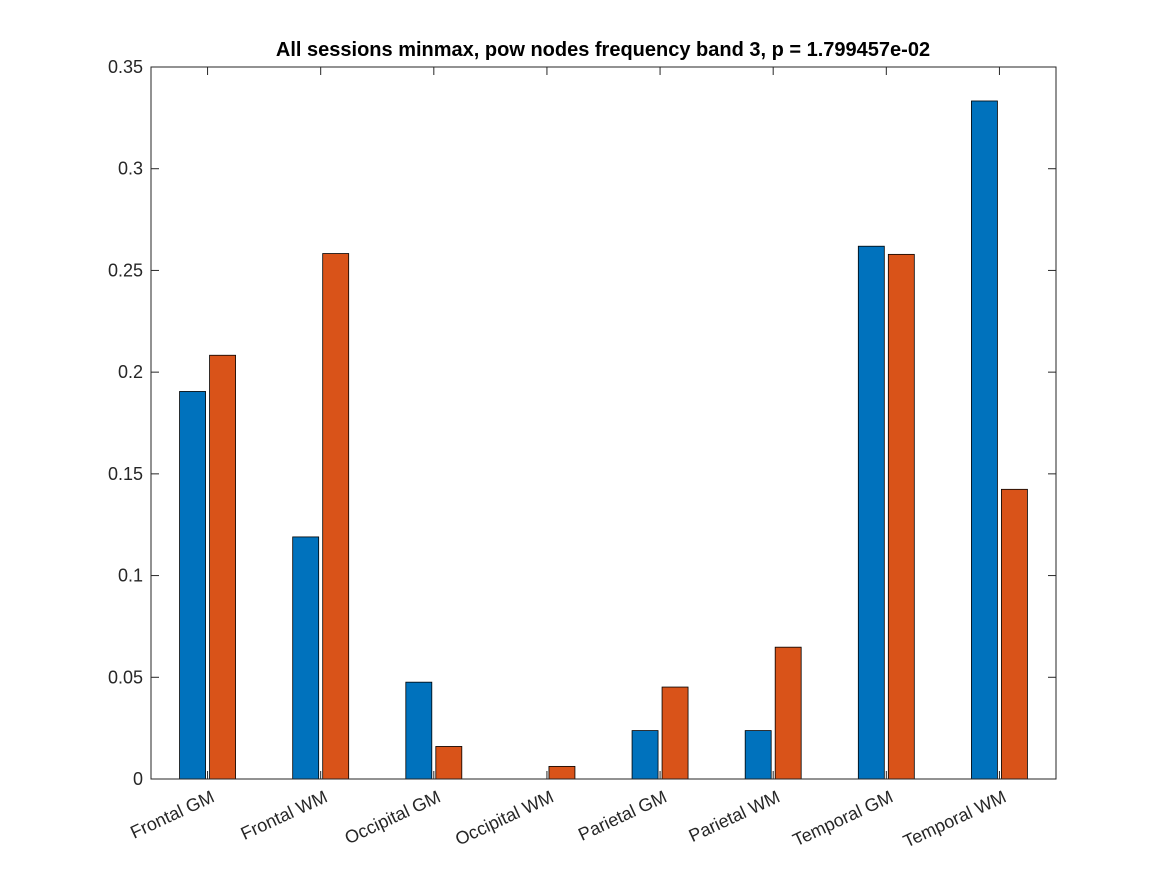  Describe the element at coordinates (734, 816) in the screenshot. I see `x-tick-label: Parietal WM` at that location.